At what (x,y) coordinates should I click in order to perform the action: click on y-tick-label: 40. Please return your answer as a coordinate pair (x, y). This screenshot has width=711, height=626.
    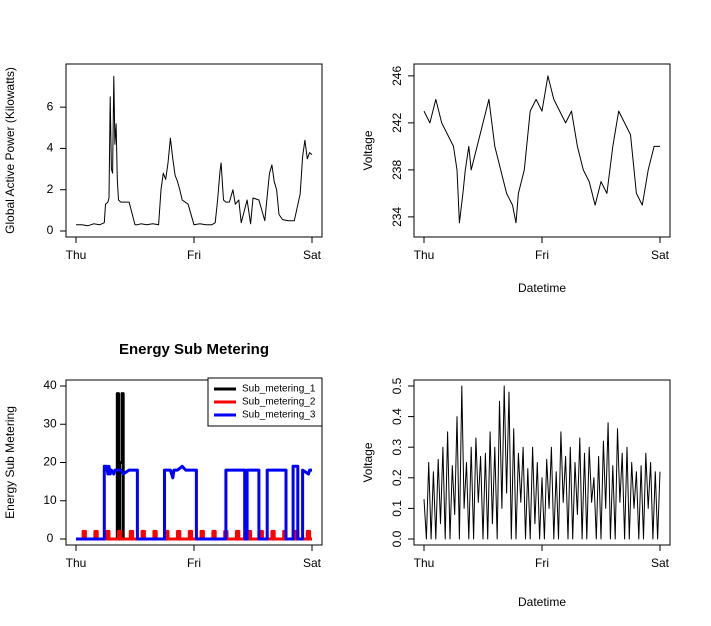
    Looking at the image, I should click on (50, 385).